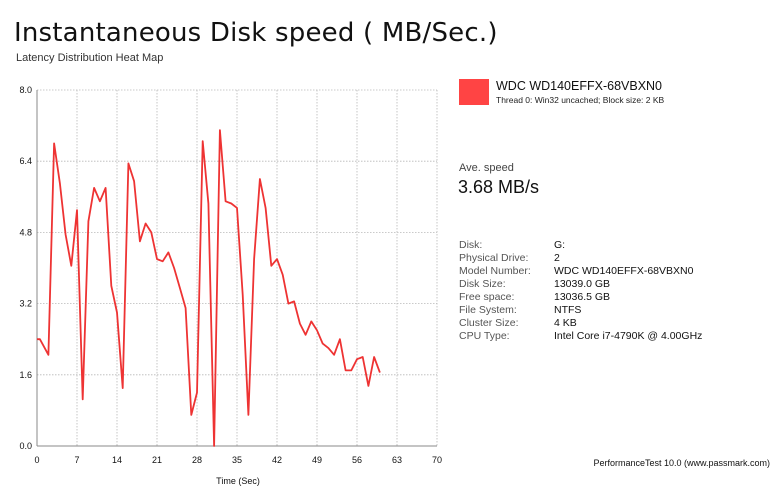 The image size is (784, 497). Describe the element at coordinates (489, 323) in the screenshot. I see `info-key: Cluster Size:` at that location.